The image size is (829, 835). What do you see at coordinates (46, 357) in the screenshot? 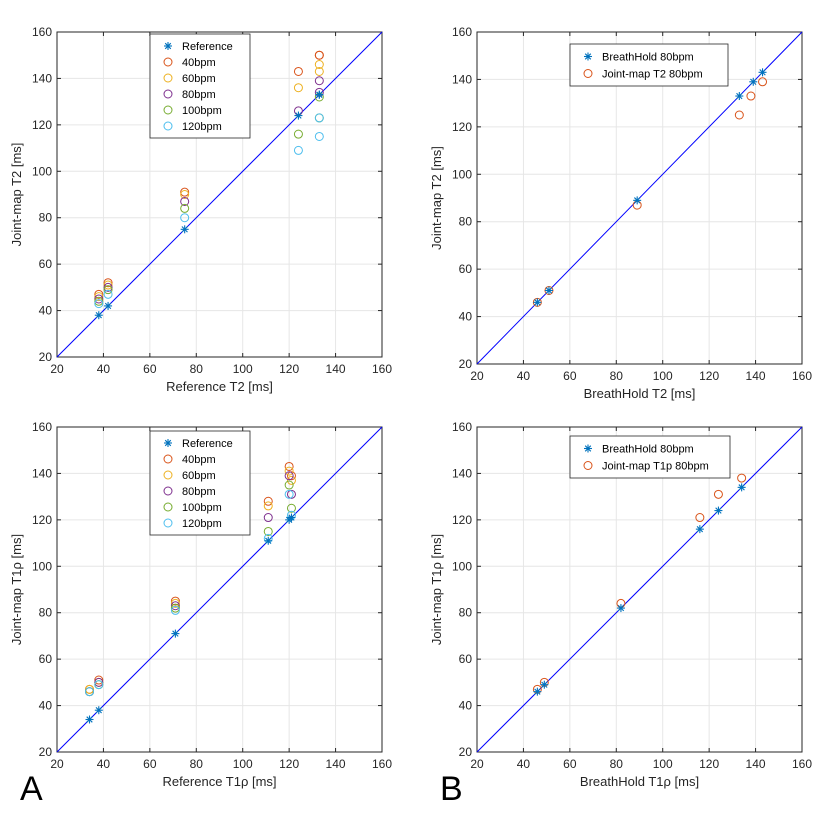
I see `y-tick-label: 20` at bounding box center [46, 357].